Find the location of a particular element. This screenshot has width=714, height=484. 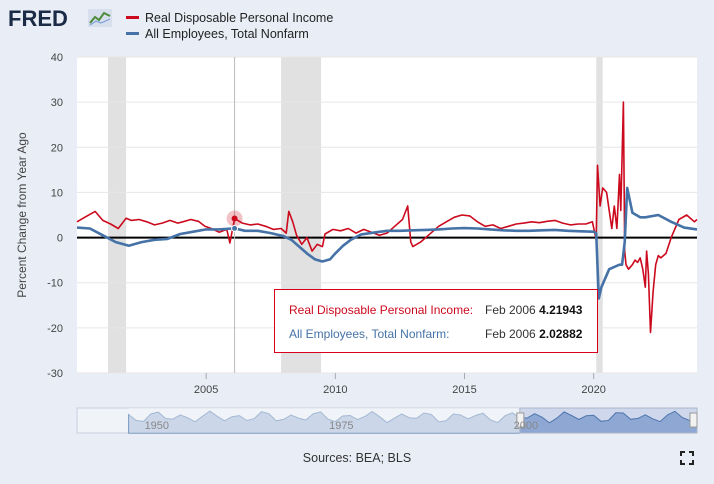

tooltip-value-series1: Feb 2006 4.21943 is located at coordinates (533, 310).